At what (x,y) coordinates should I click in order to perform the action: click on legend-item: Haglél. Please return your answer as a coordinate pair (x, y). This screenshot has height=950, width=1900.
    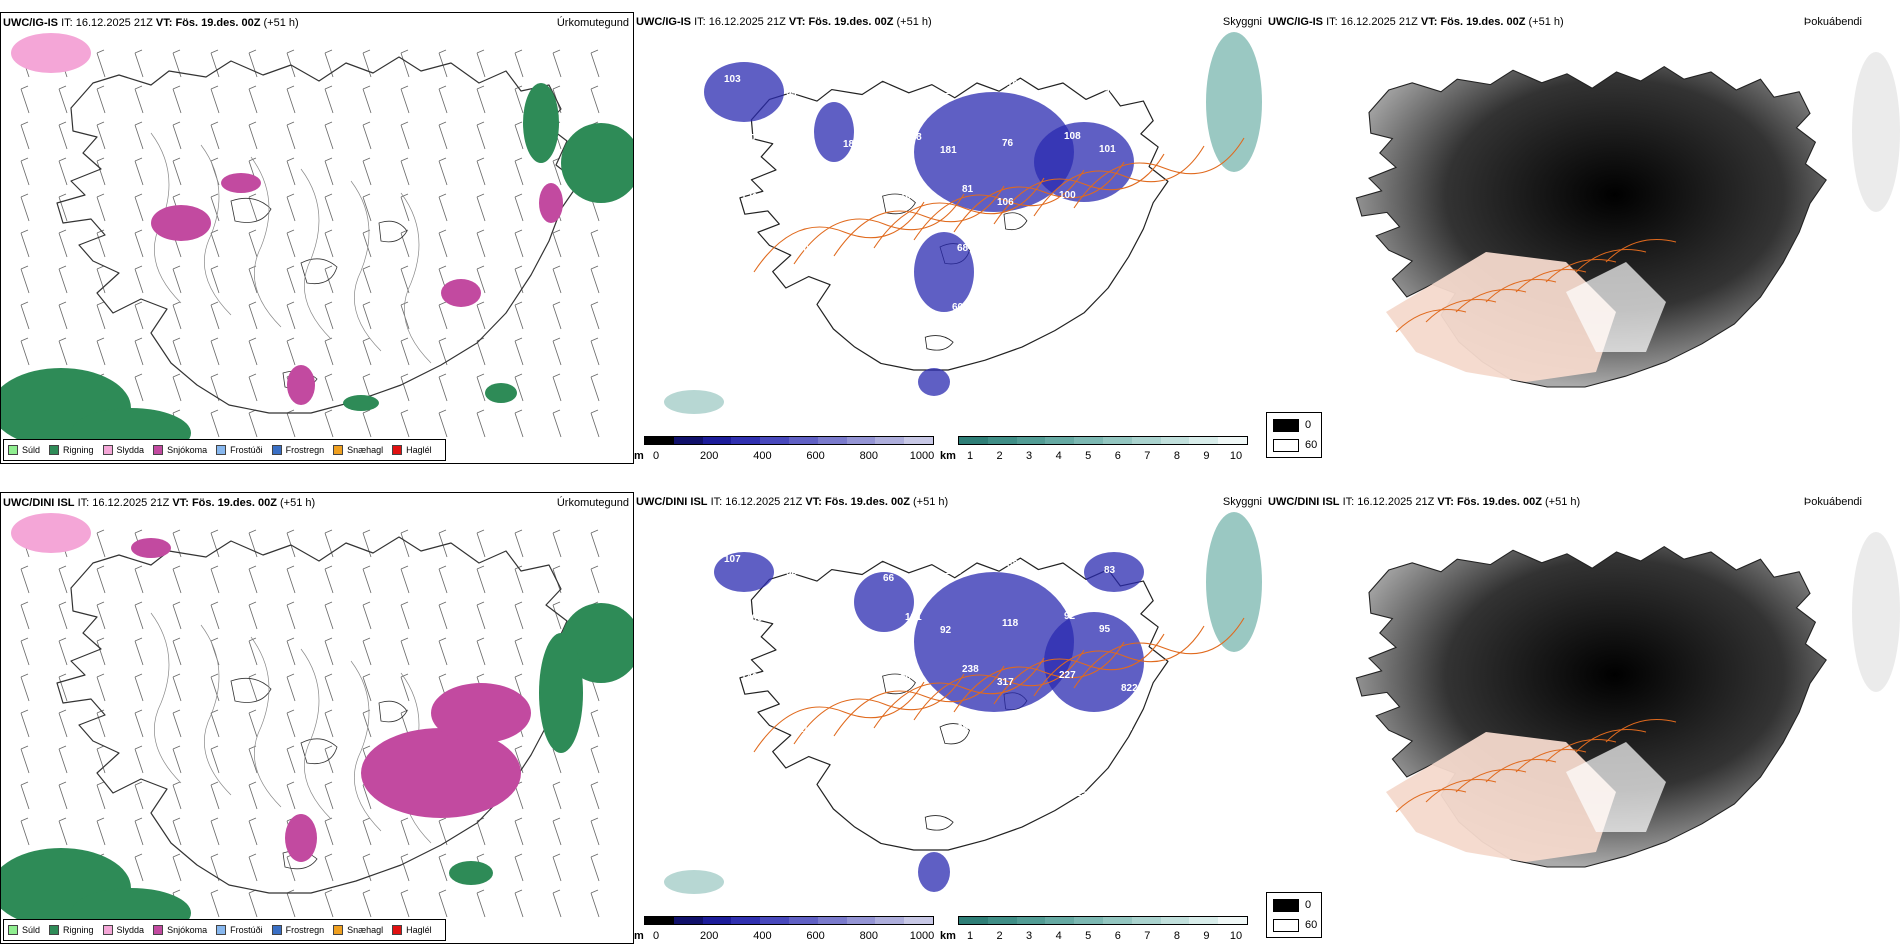
    Looking at the image, I should click on (412, 450).